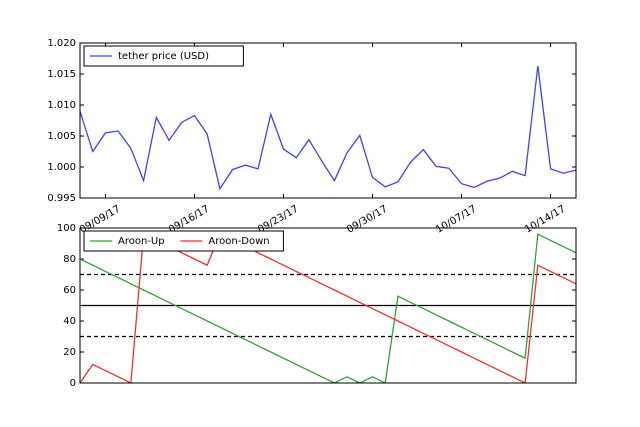  Describe the element at coordinates (69, 352) in the screenshot. I see `y-tick-label: 20` at that location.